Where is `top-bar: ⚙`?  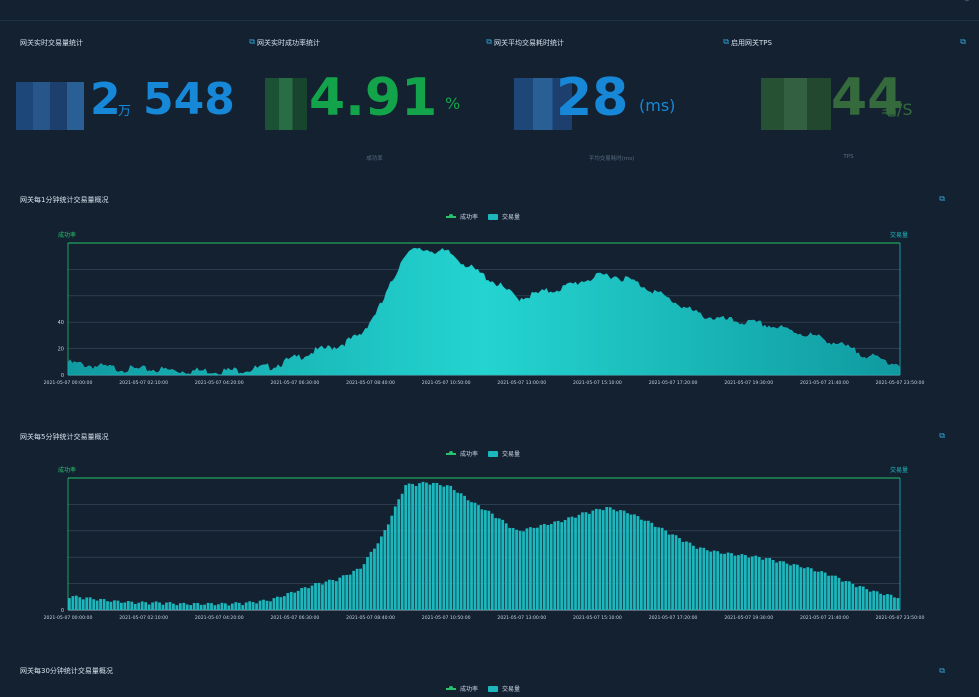 top-bar: ⚙ is located at coordinates (489, 10).